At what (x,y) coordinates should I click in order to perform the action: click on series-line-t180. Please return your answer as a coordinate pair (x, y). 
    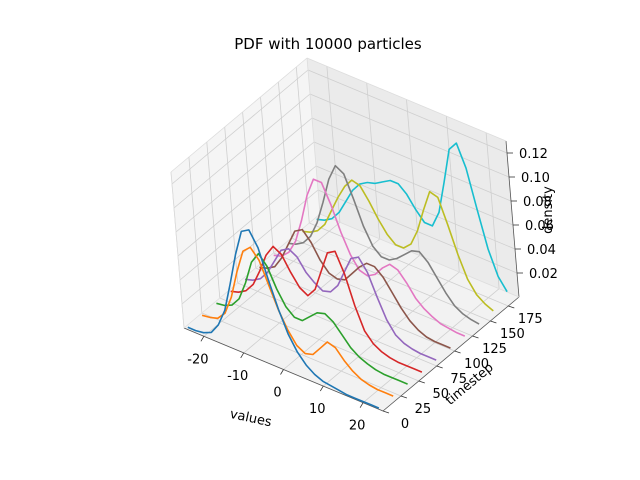
    Looking at the image, I should click on (412, 217).